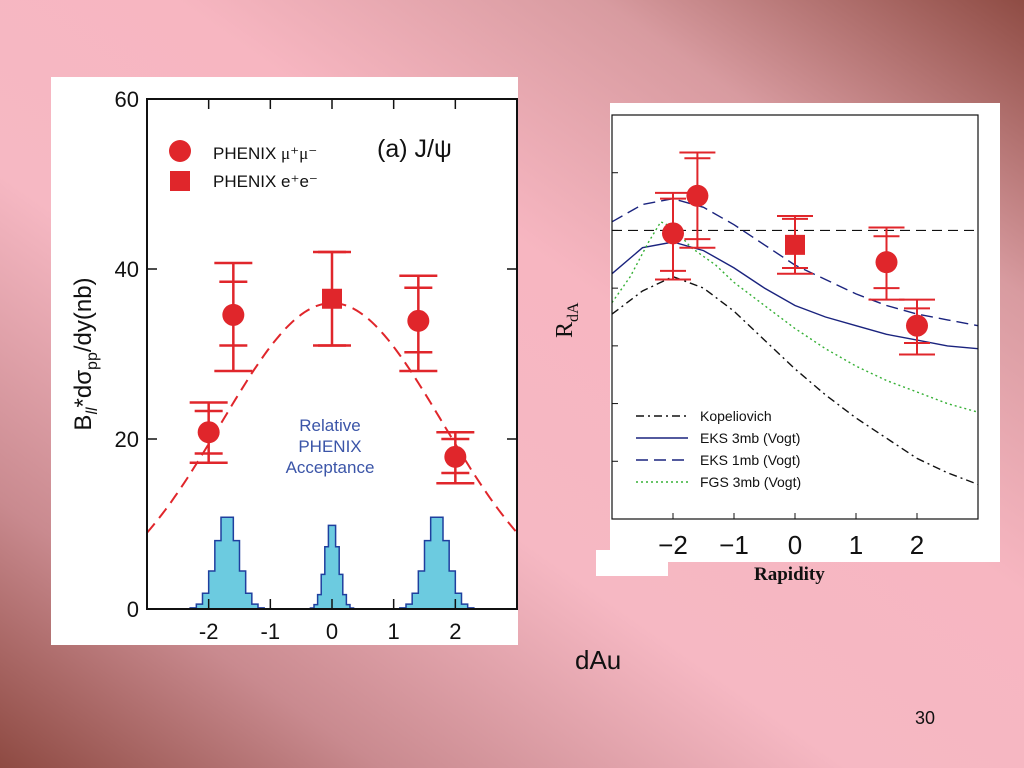 The height and width of the screenshot is (768, 1024). I want to click on left-chart-title: (a) J/ψ, so click(414, 149).